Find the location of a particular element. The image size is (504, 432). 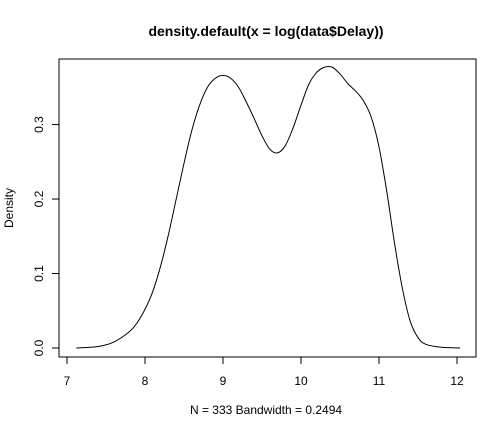

y-tick-label: 0.2 is located at coordinates (39, 198).